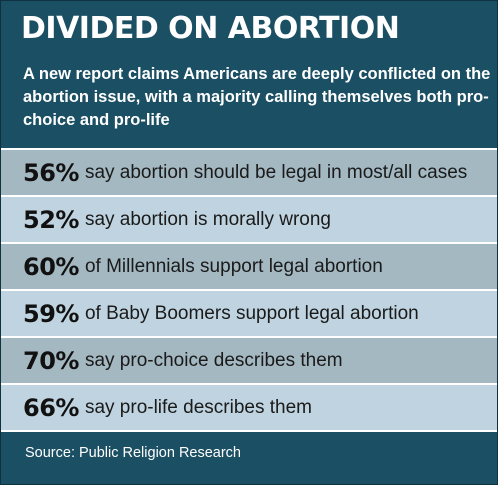 The image size is (500, 487). I want to click on stat-percent: 56%, so click(51, 172).